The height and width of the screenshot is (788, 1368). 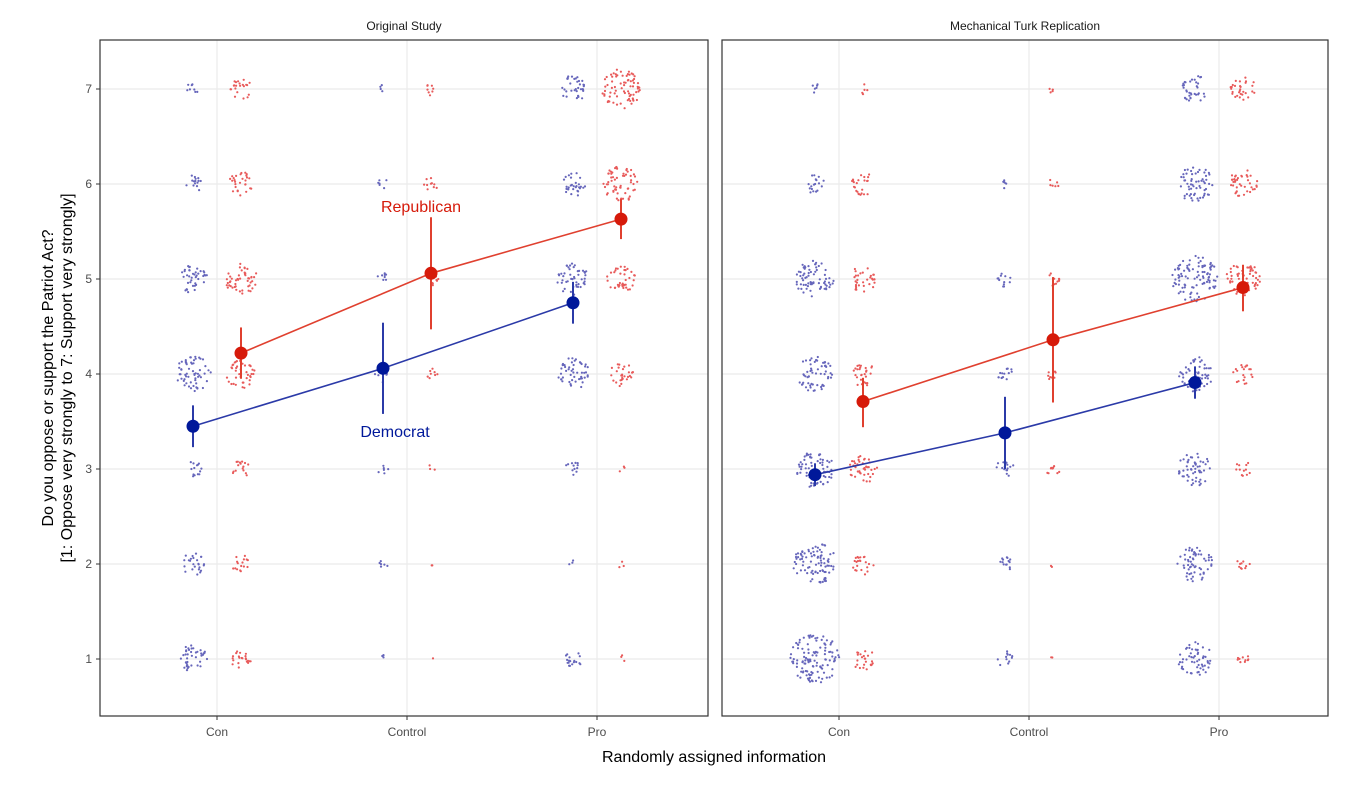 What do you see at coordinates (193, 426) in the screenshot?
I see `mean-point` at bounding box center [193, 426].